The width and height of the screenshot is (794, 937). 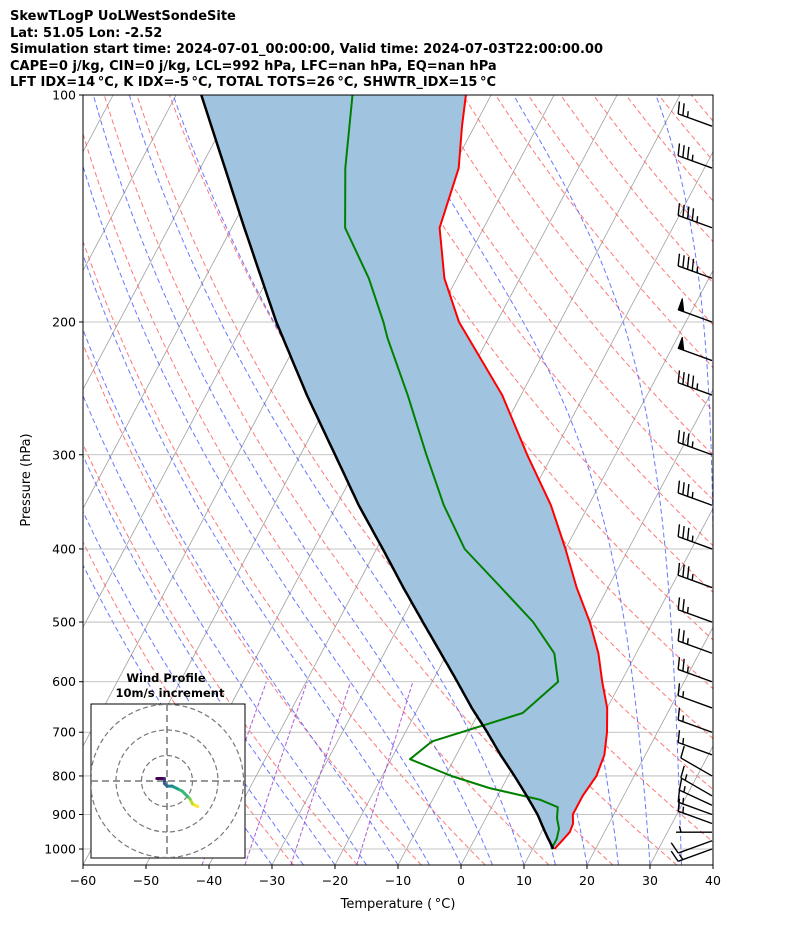 What do you see at coordinates (146, 880) in the screenshot?
I see `x-tick-label: −50` at bounding box center [146, 880].